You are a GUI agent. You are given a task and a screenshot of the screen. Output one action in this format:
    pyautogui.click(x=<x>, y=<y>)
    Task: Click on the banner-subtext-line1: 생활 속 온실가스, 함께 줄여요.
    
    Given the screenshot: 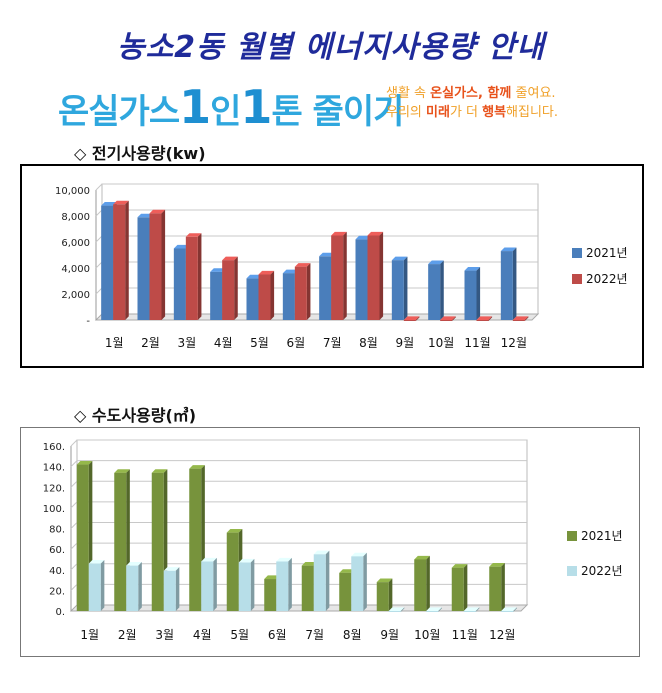 What is the action you would take?
    pyautogui.click(x=472, y=93)
    